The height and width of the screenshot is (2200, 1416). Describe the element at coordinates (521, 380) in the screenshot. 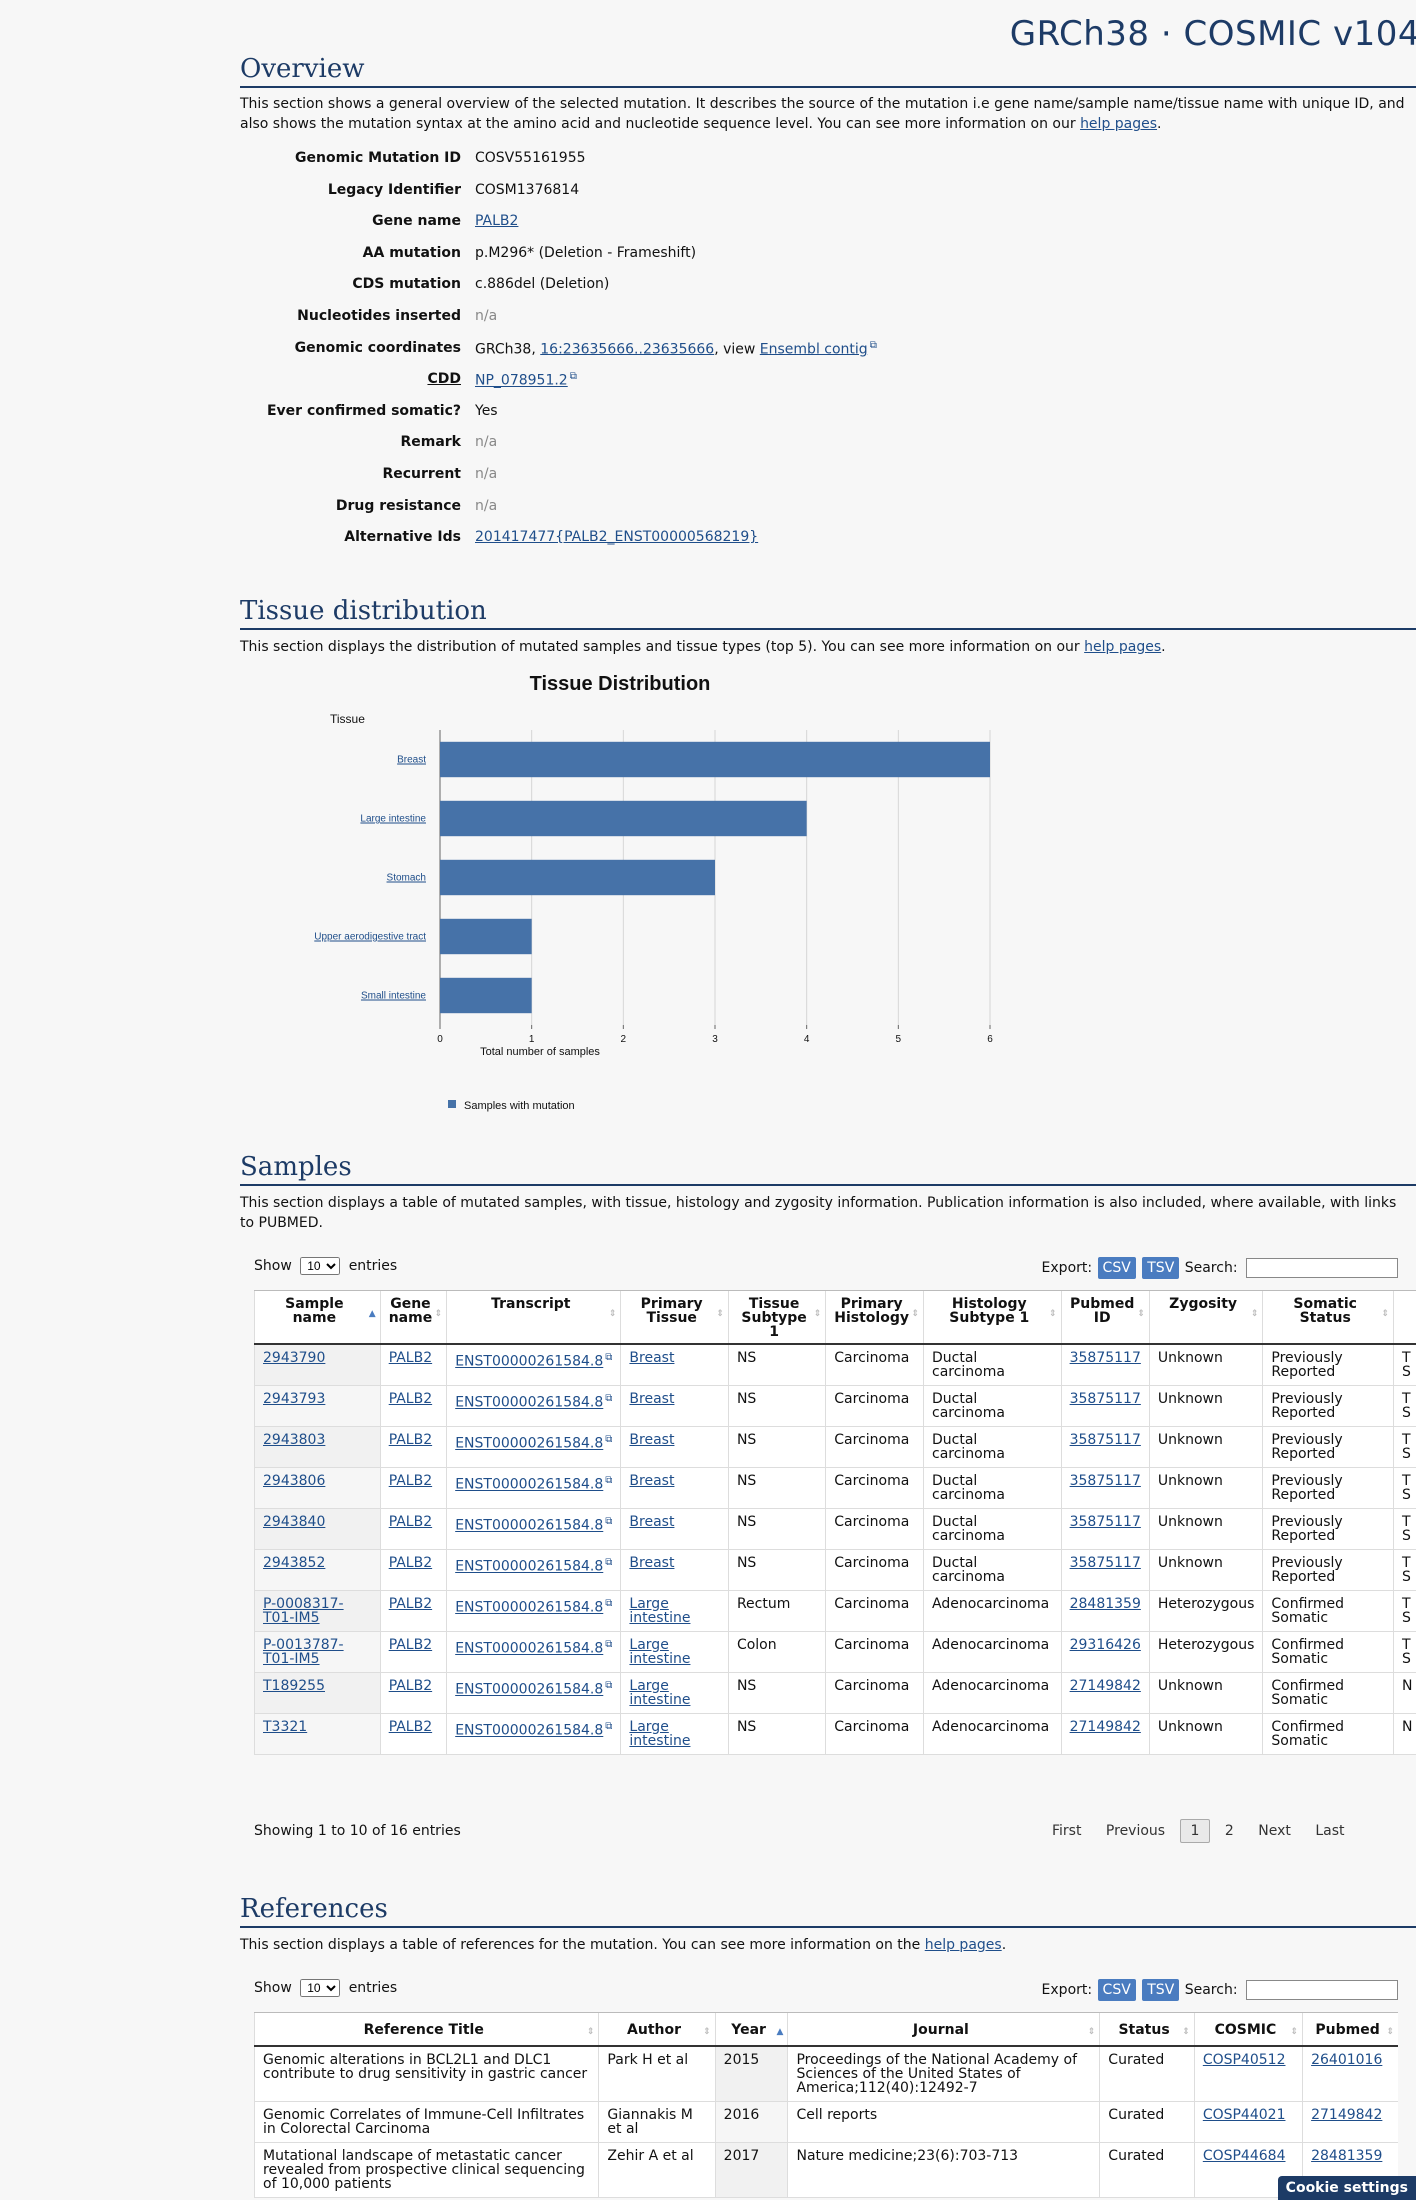

I see `cdd-link: NP_078951.2` at that location.